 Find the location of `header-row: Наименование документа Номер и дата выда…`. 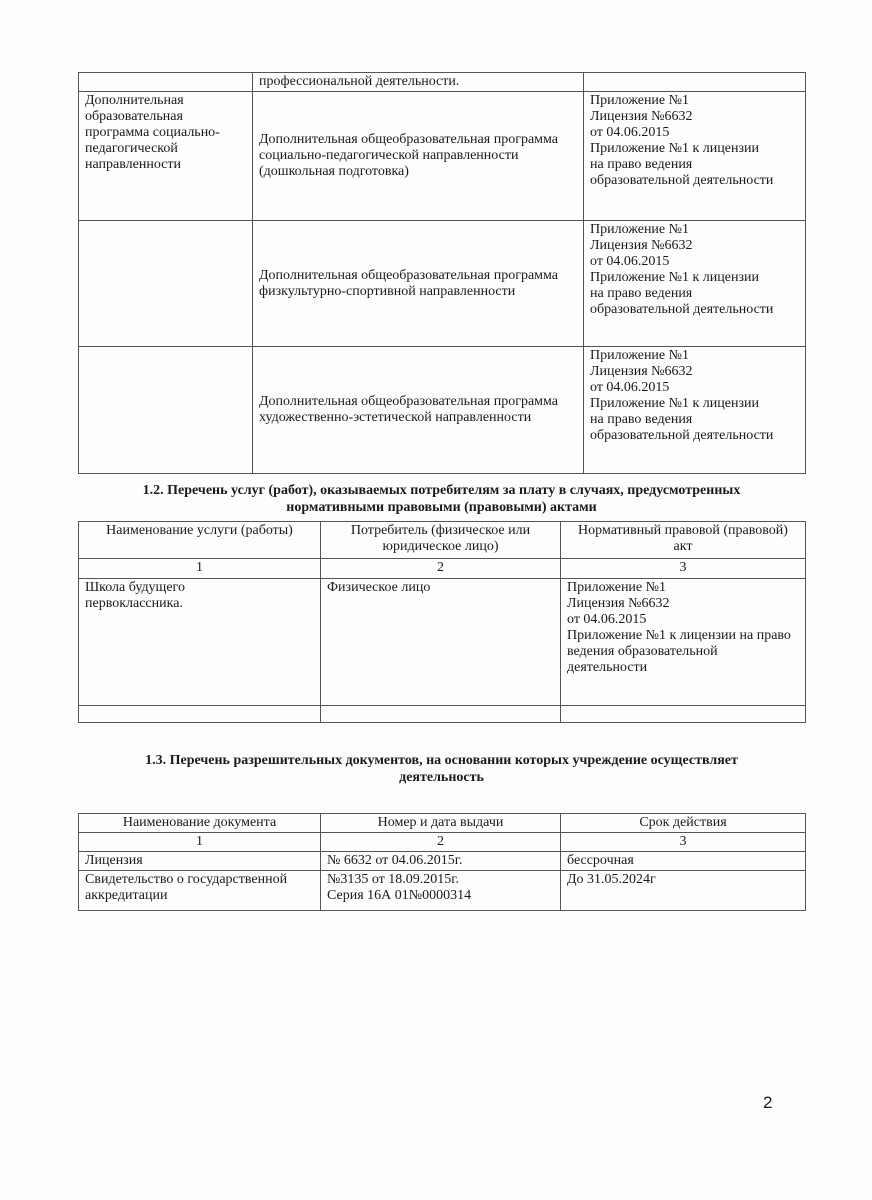

header-row: Наименование документа Номер и дата выда… is located at coordinates (442, 823).